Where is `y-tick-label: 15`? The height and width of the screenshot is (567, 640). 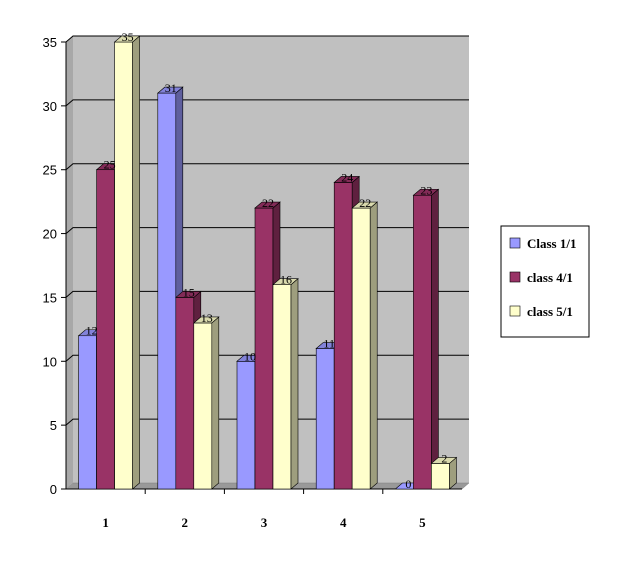
y-tick-label: 15 is located at coordinates (50, 297).